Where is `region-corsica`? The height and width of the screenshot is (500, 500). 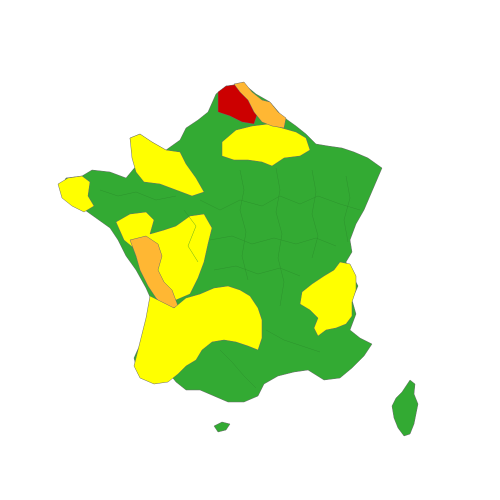 region-corsica is located at coordinates (405, 408).